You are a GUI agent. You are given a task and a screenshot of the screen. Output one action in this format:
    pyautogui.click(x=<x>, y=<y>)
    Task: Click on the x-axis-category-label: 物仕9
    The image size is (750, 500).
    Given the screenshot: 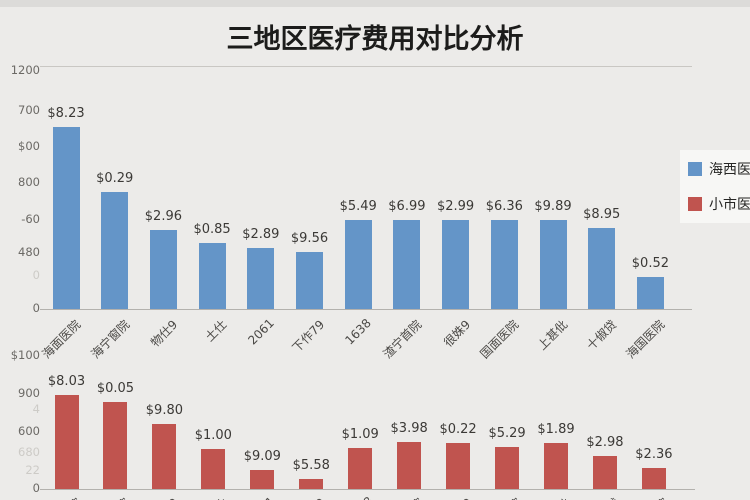 What is the action you would take?
    pyautogui.click(x=130, y=497)
    